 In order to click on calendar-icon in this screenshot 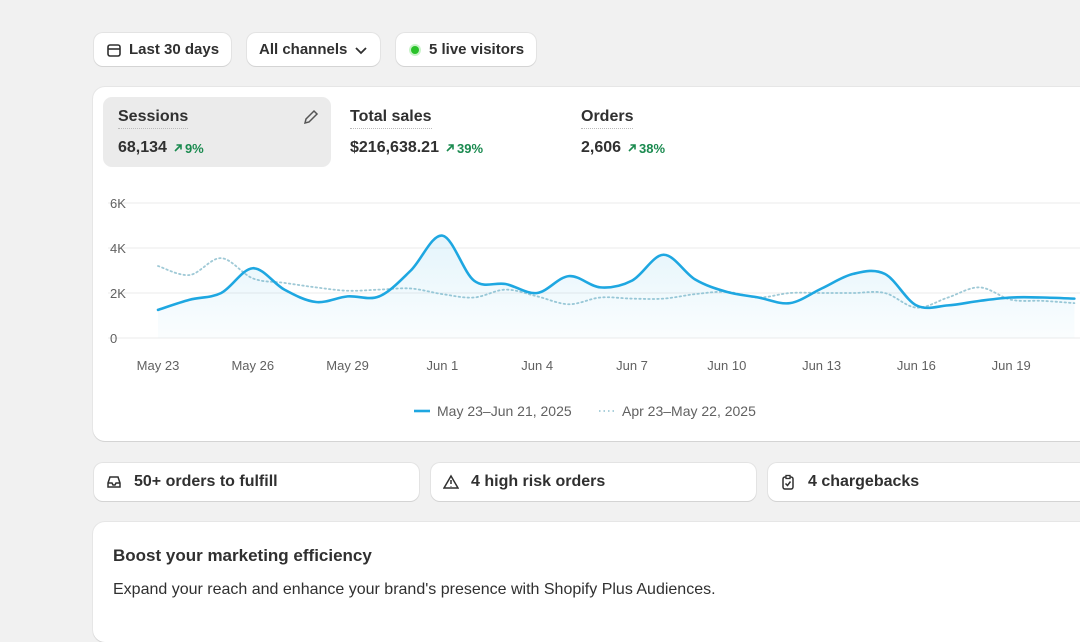, I will do `click(114, 50)`.